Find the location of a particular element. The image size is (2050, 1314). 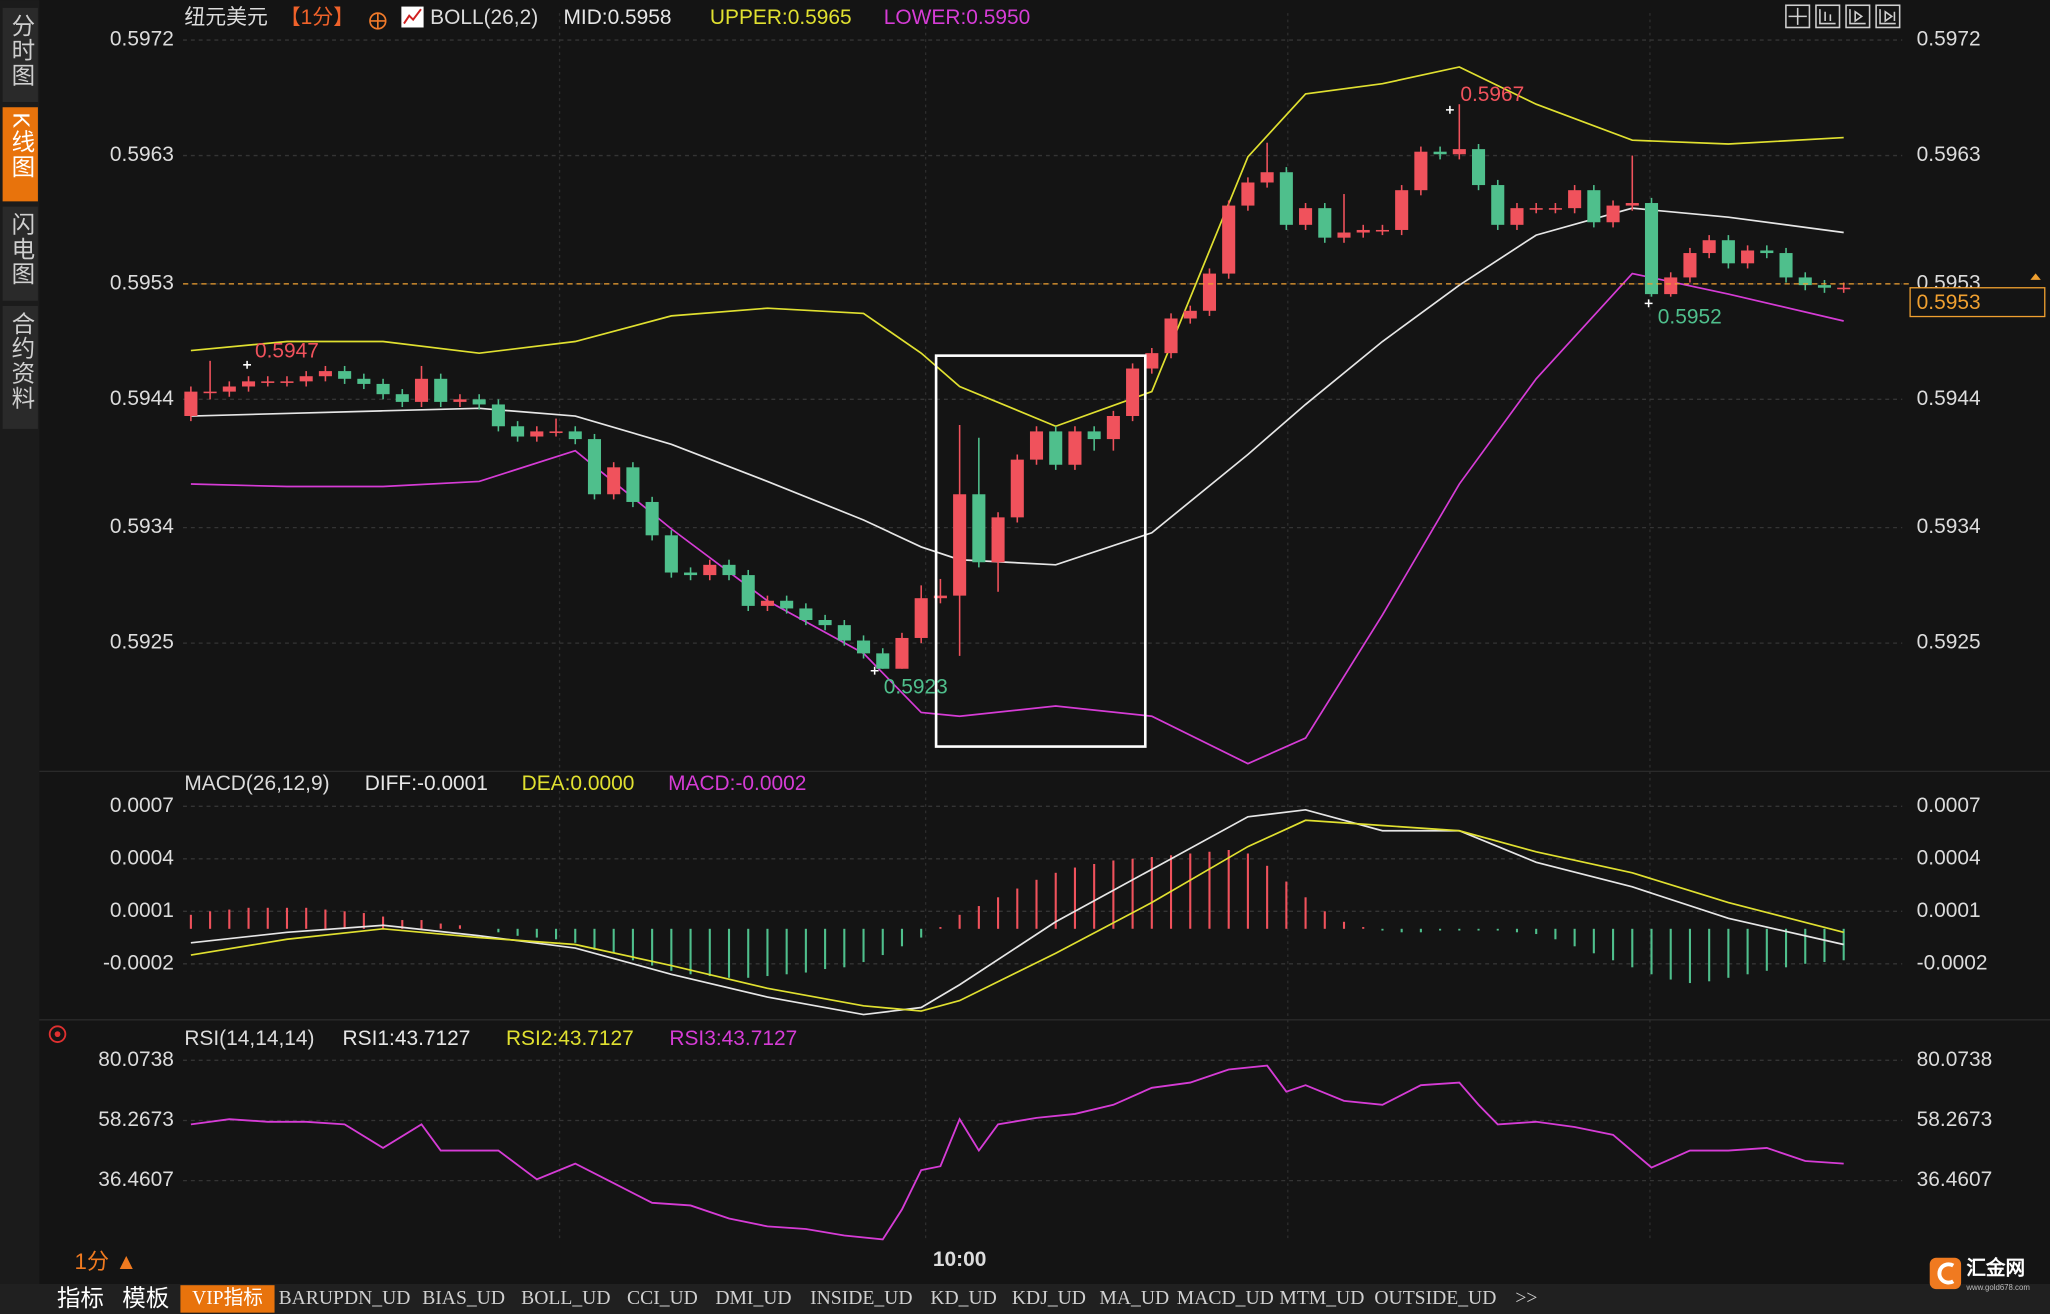

bottom-tab-label: MACD_UD is located at coordinates (1225, 1298).